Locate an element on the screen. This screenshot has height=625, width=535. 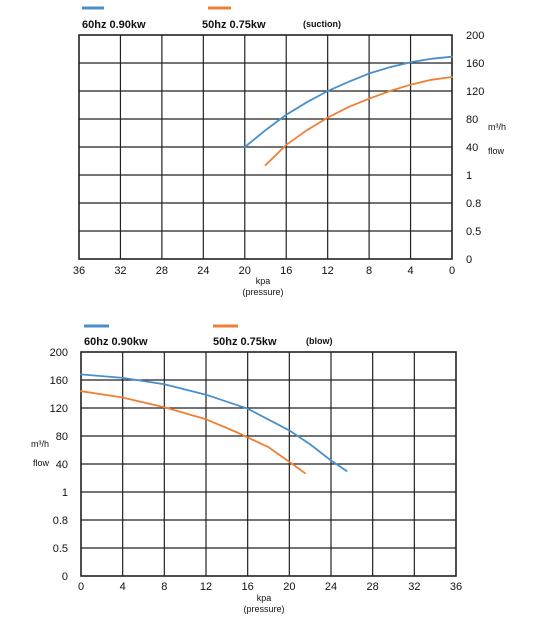
legend-mode-label: (suction) is located at coordinates (322, 24).